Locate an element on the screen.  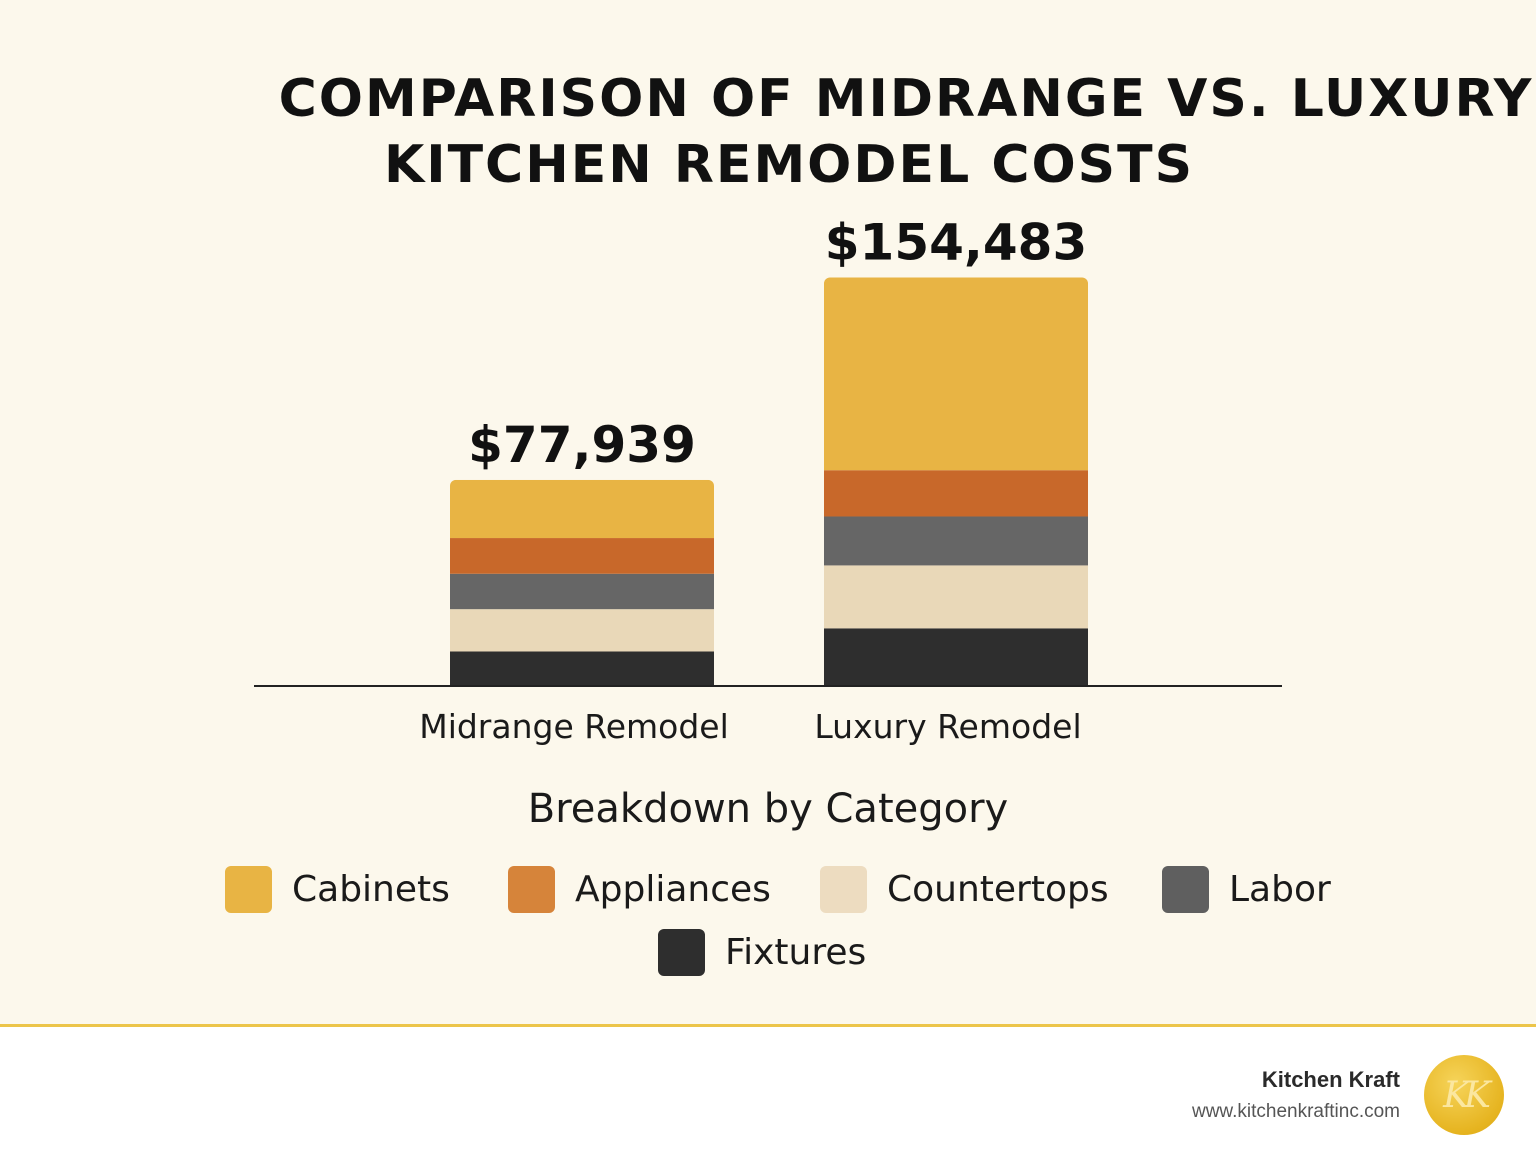
brand-logo: KK is located at coordinates (1464, 1095).